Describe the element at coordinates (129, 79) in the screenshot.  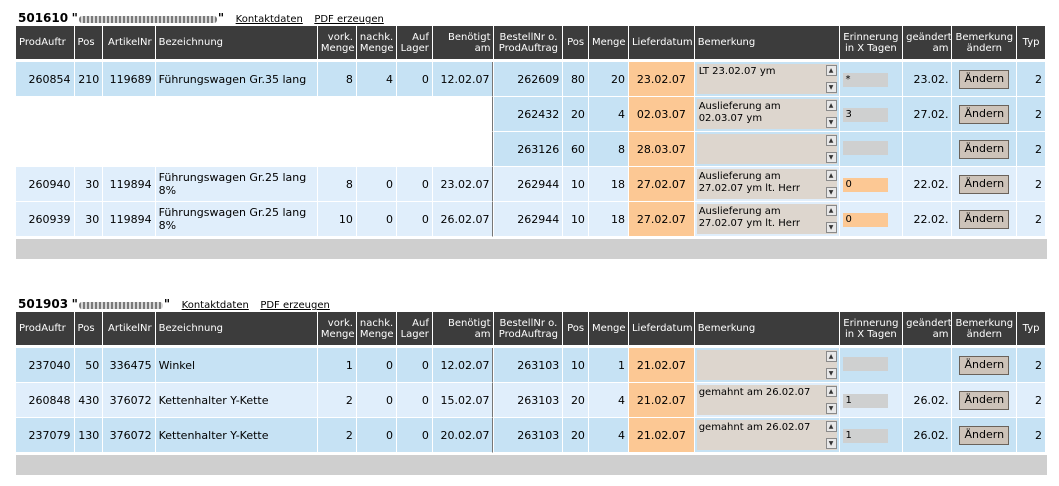
I see `cell-artikelnr: 119689` at that location.